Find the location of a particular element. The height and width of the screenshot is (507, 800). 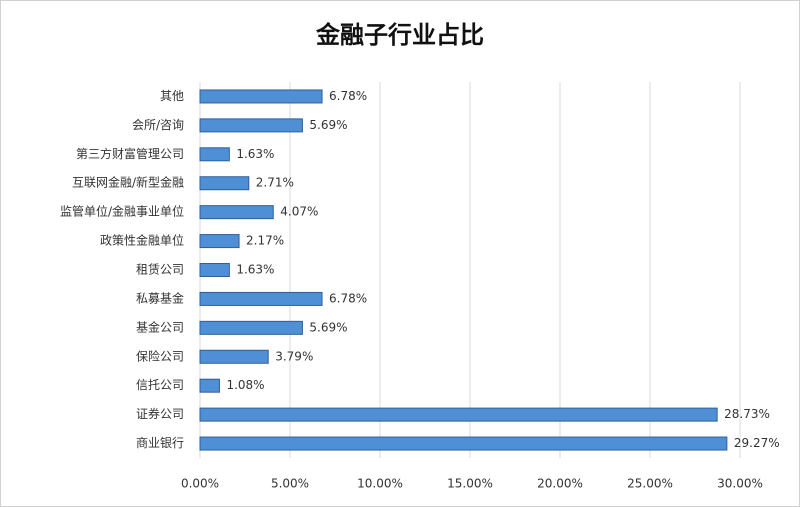

chart-title: 金融子行业占比 is located at coordinates (399, 35).